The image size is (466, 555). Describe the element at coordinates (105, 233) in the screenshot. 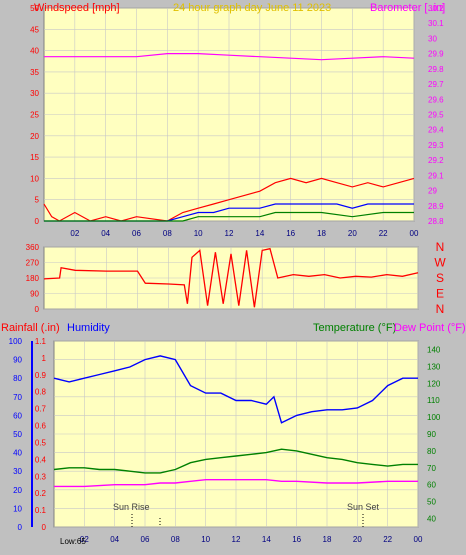

I see `wind-x-tick: 04` at that location.